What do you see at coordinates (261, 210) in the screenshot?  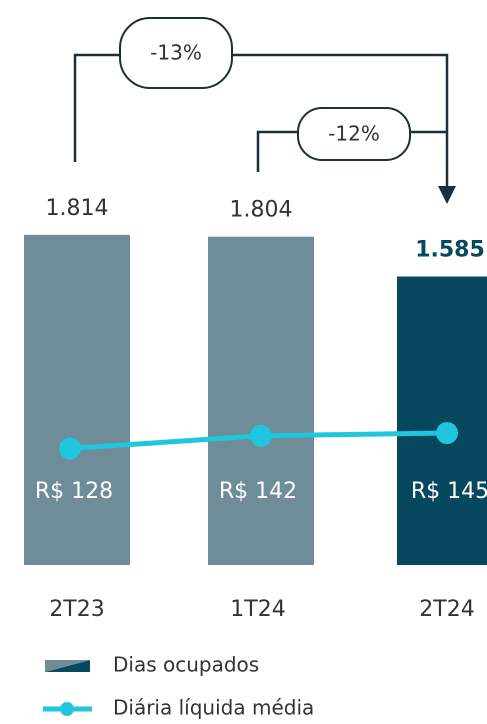 I see `bar-value-label: 1.804` at bounding box center [261, 210].